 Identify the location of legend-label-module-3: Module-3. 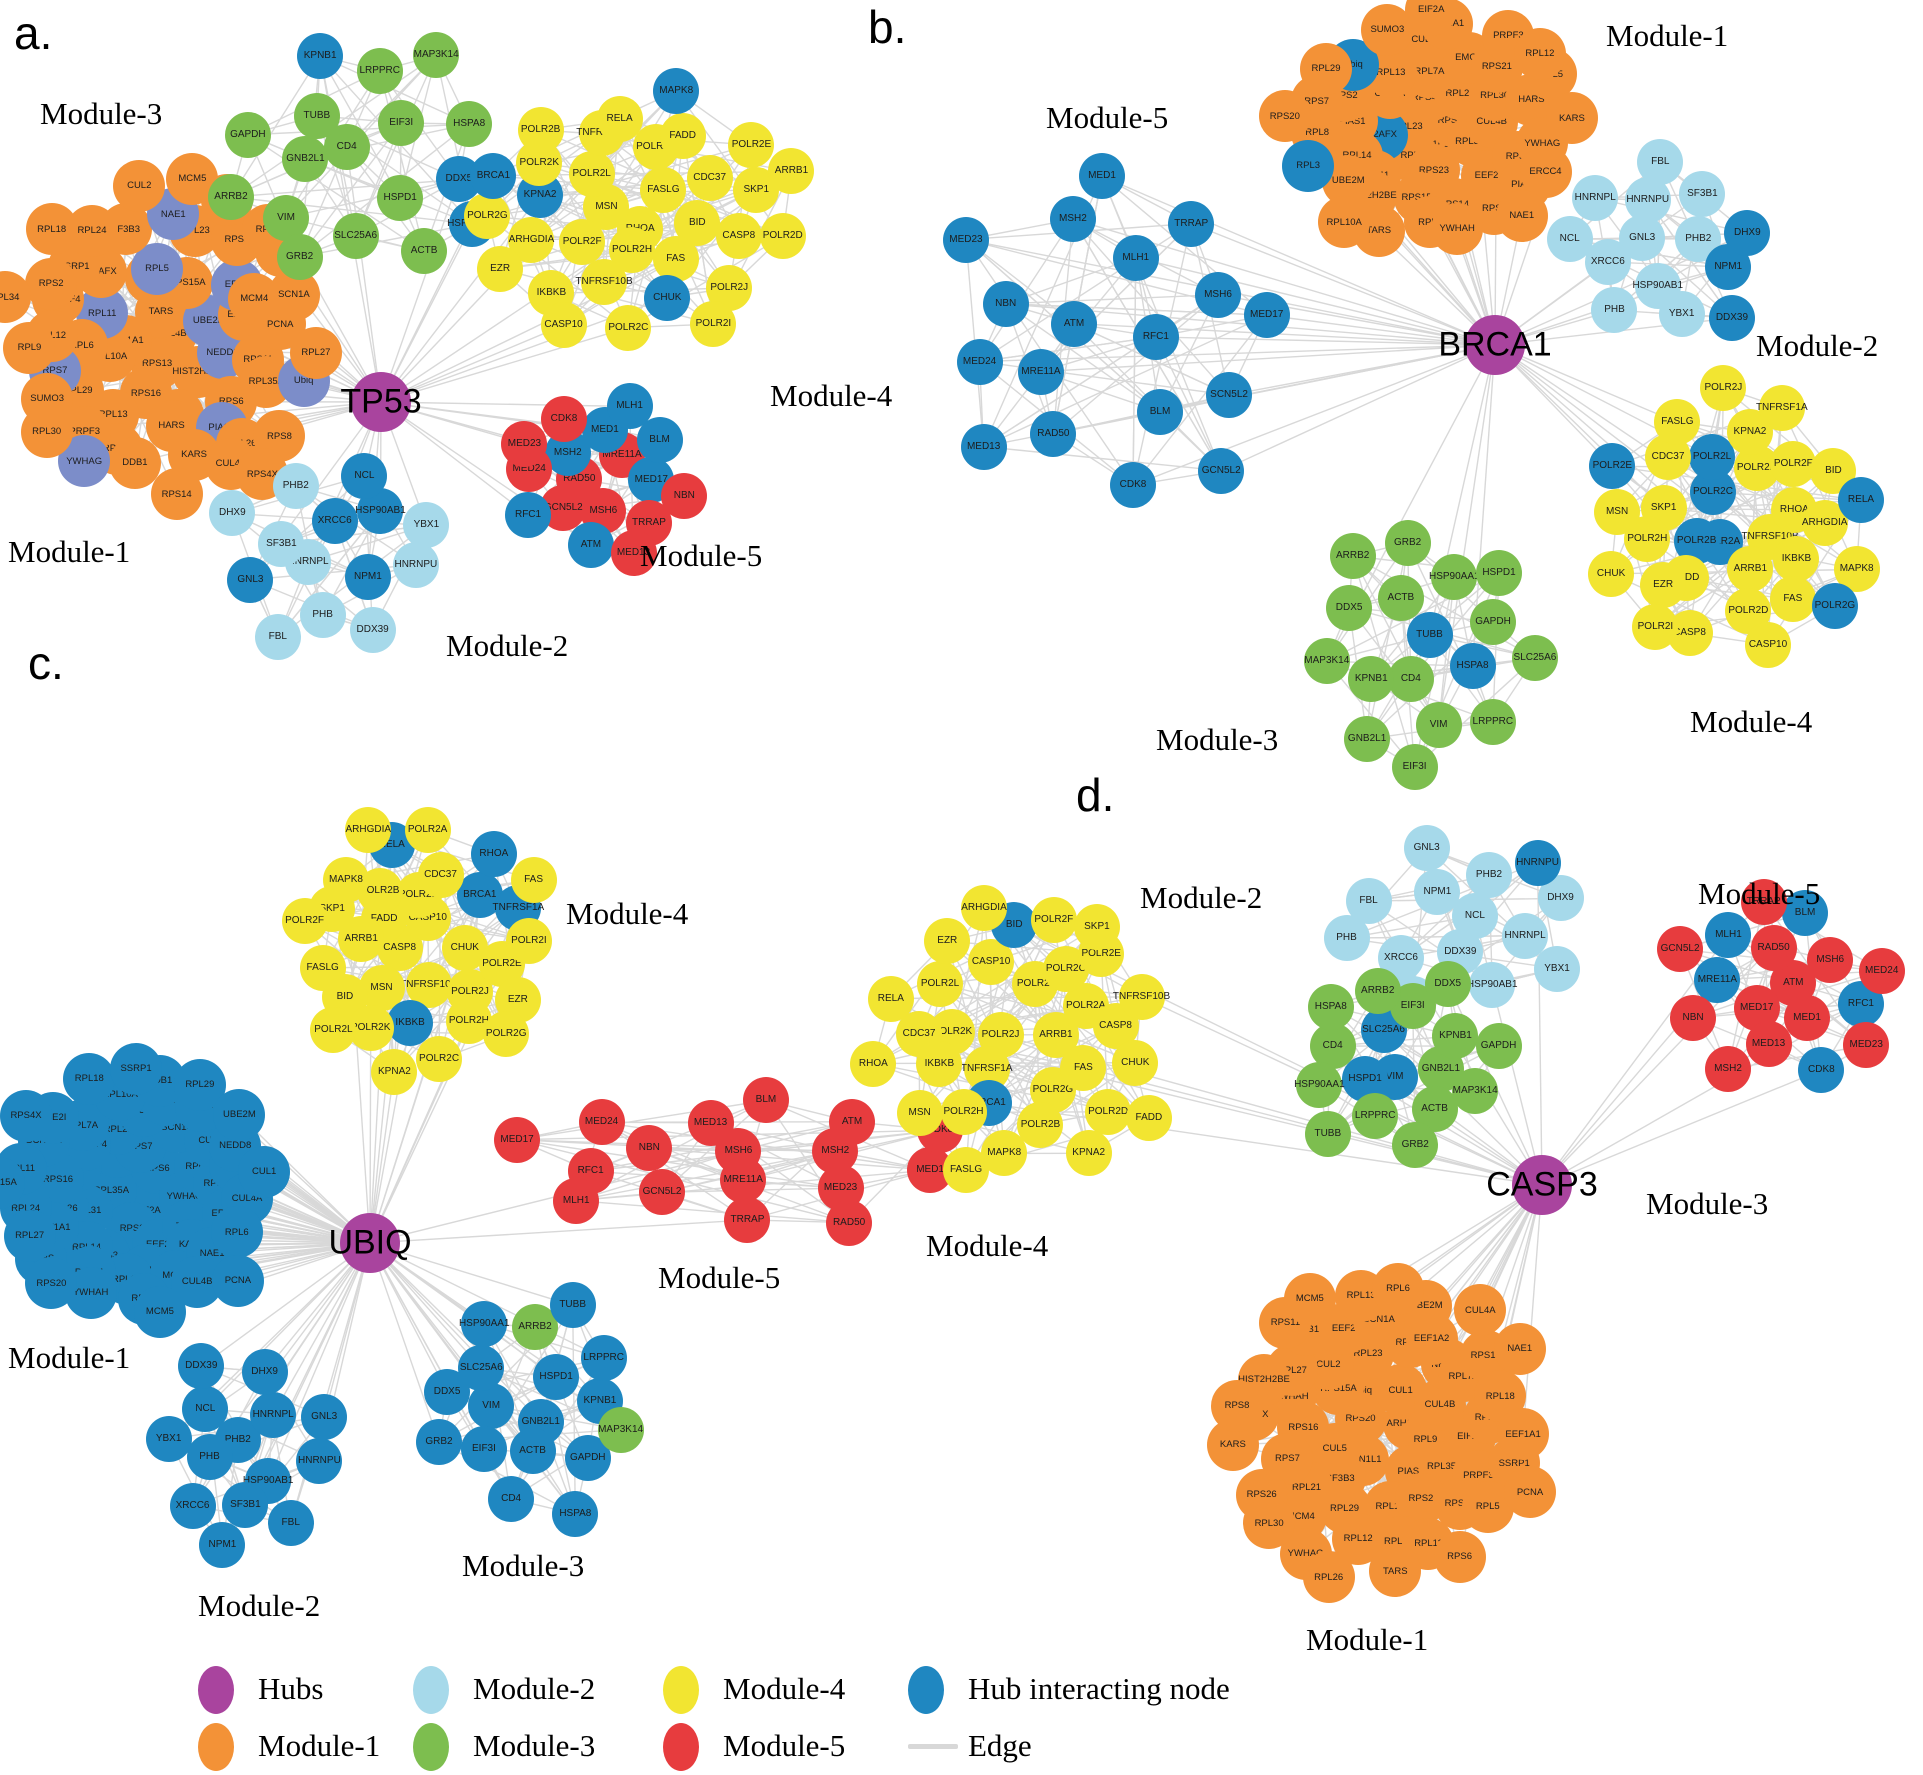
(534, 1745).